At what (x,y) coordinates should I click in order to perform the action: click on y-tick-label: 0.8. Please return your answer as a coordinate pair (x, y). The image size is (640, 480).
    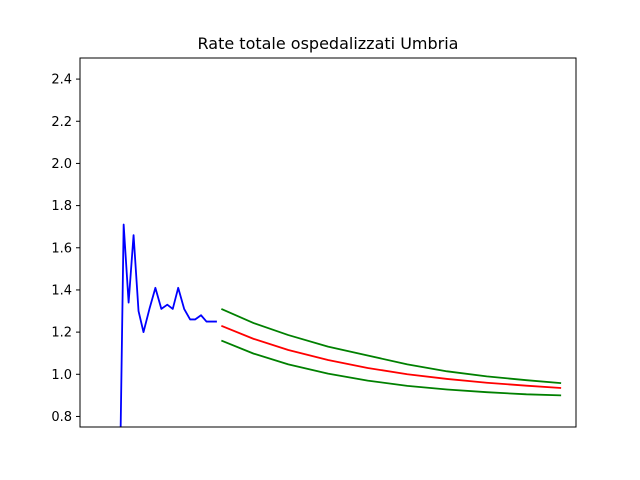
    Looking at the image, I should click on (61, 417).